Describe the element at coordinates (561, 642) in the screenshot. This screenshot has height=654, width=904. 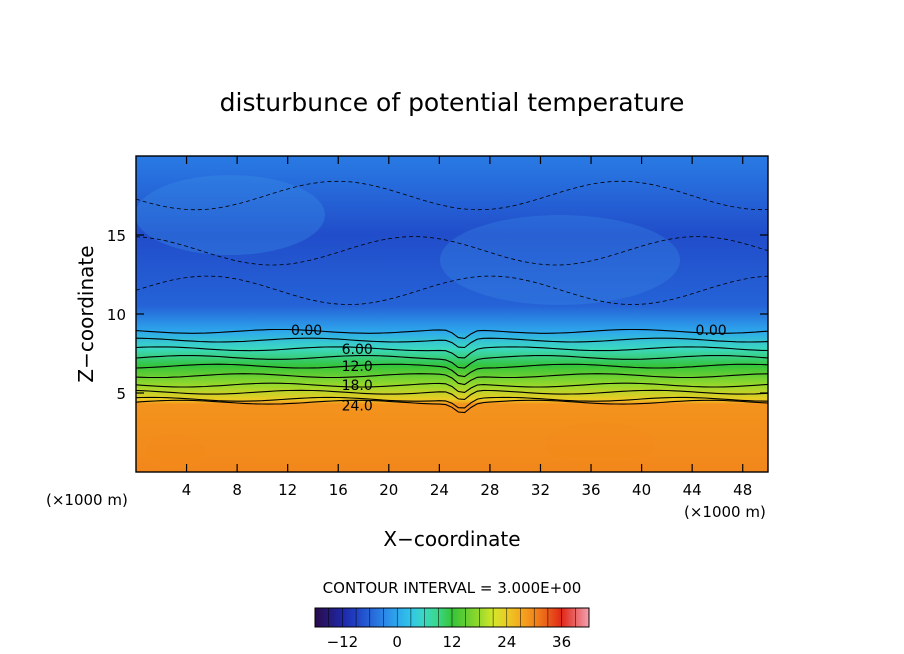
I see `colorbar-tick-label: 36` at that location.